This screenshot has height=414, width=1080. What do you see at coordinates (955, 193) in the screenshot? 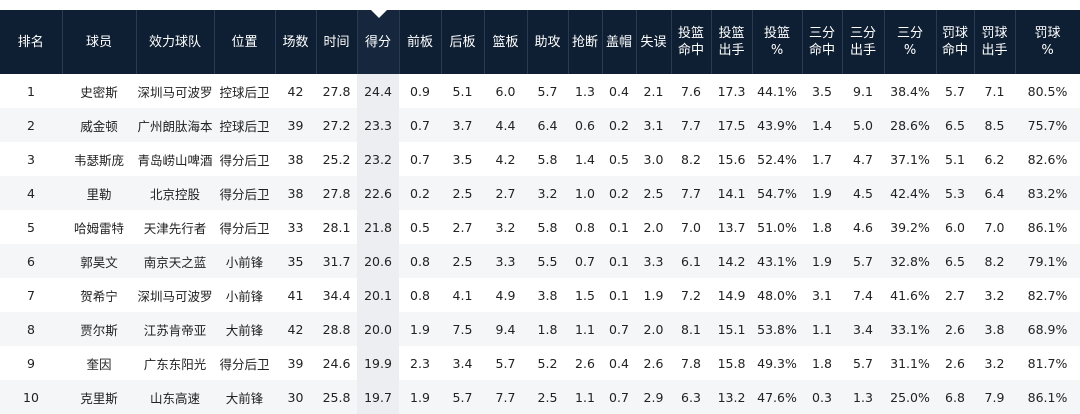
I see `cell: 5.3` at bounding box center [955, 193].